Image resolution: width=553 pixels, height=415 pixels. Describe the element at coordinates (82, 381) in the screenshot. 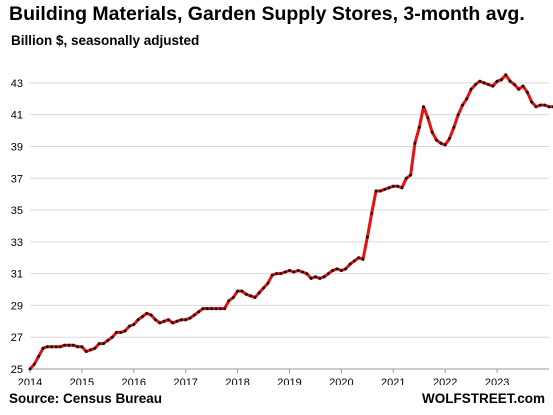

I see `x-tick-label: 2015` at that location.